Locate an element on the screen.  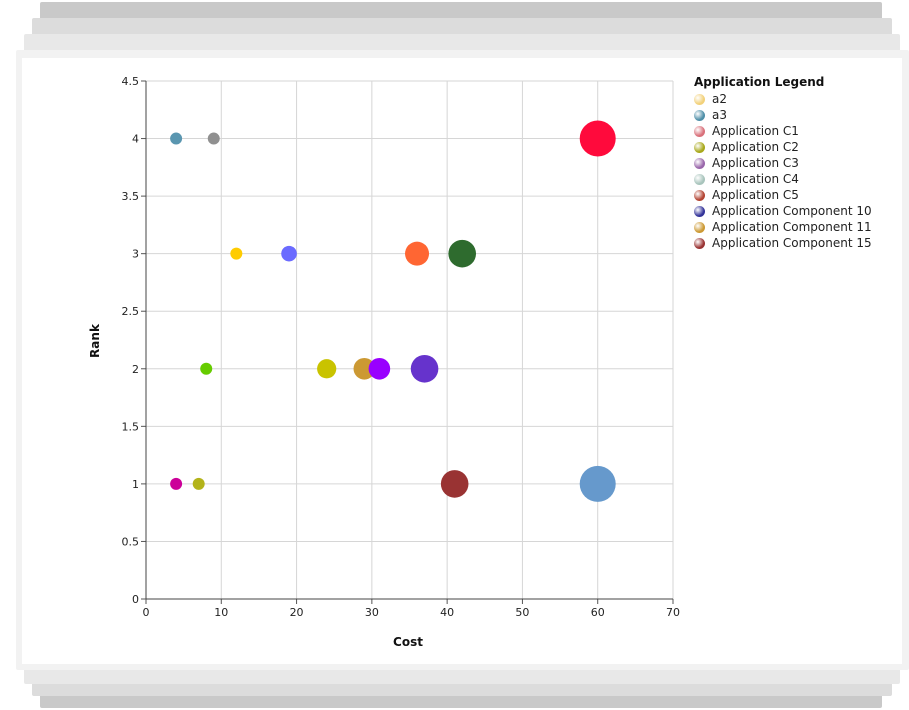
legend-item: Application C2 is located at coordinates (783, 147).